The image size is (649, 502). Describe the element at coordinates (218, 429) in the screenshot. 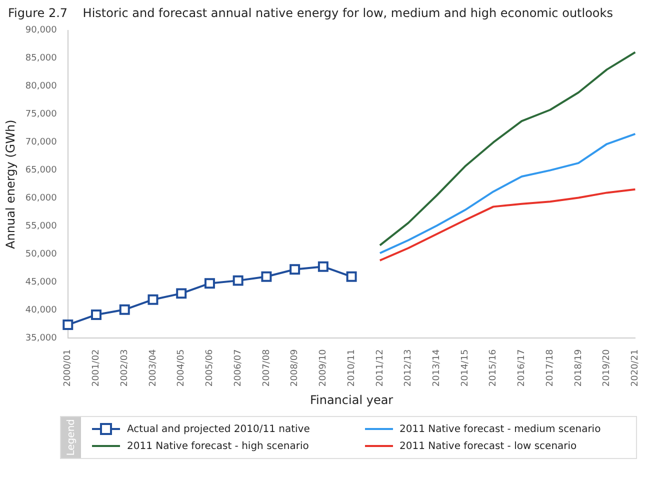

I see `legend-label: Actual and projected 2010/11 native` at that location.